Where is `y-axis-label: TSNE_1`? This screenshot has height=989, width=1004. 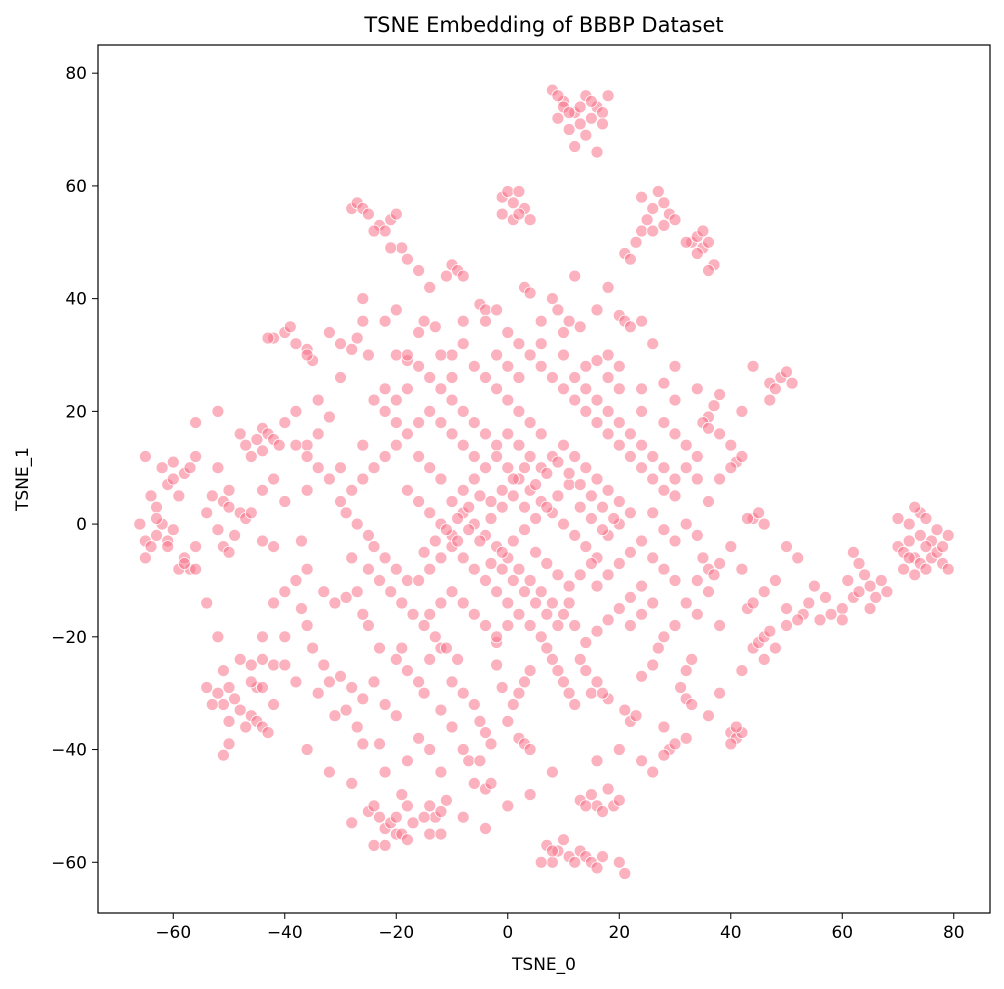 y-axis-label: TSNE_1 is located at coordinates (23, 479).